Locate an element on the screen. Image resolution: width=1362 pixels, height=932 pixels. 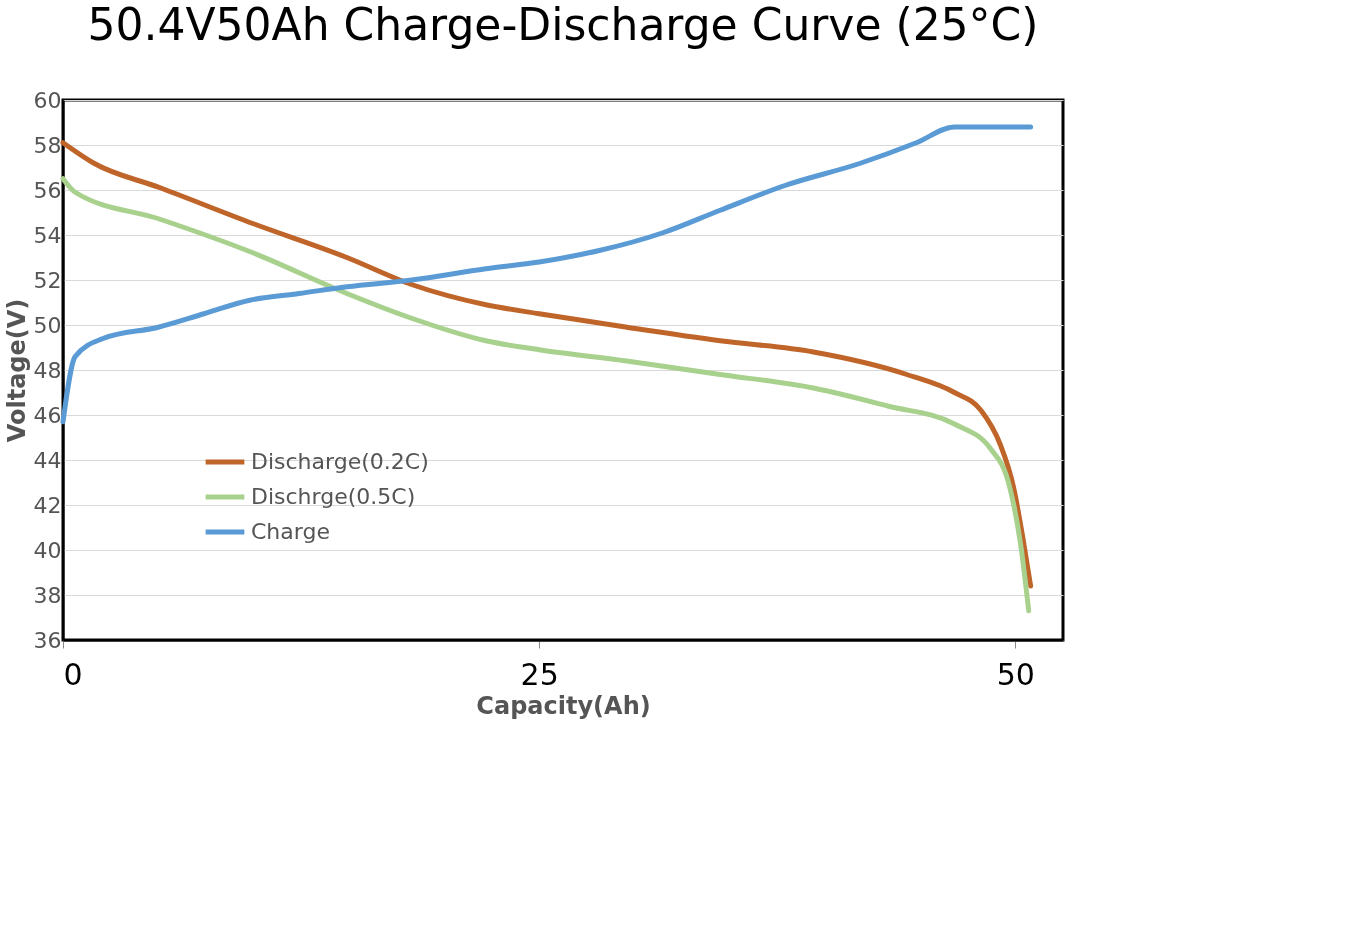
x-tick-label: 25 is located at coordinates (539, 674).